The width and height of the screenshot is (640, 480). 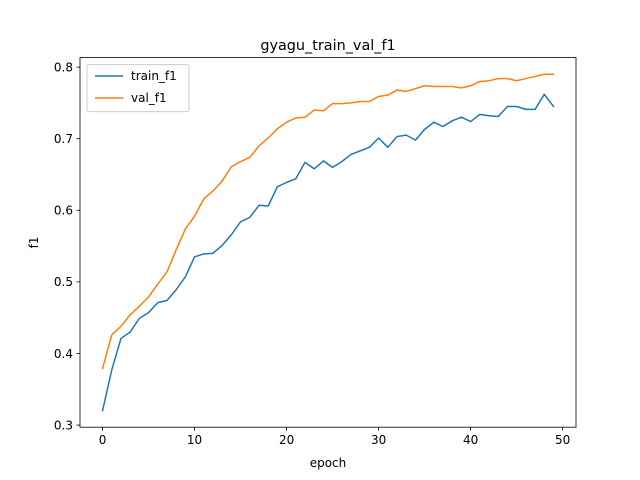 I want to click on x-axis-label: epoch, so click(x=328, y=463).